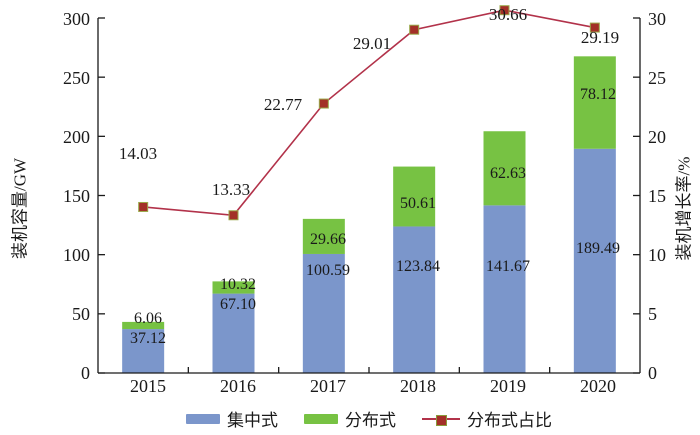  I want to click on legend-item-centralized: 集中式, so click(232, 418).